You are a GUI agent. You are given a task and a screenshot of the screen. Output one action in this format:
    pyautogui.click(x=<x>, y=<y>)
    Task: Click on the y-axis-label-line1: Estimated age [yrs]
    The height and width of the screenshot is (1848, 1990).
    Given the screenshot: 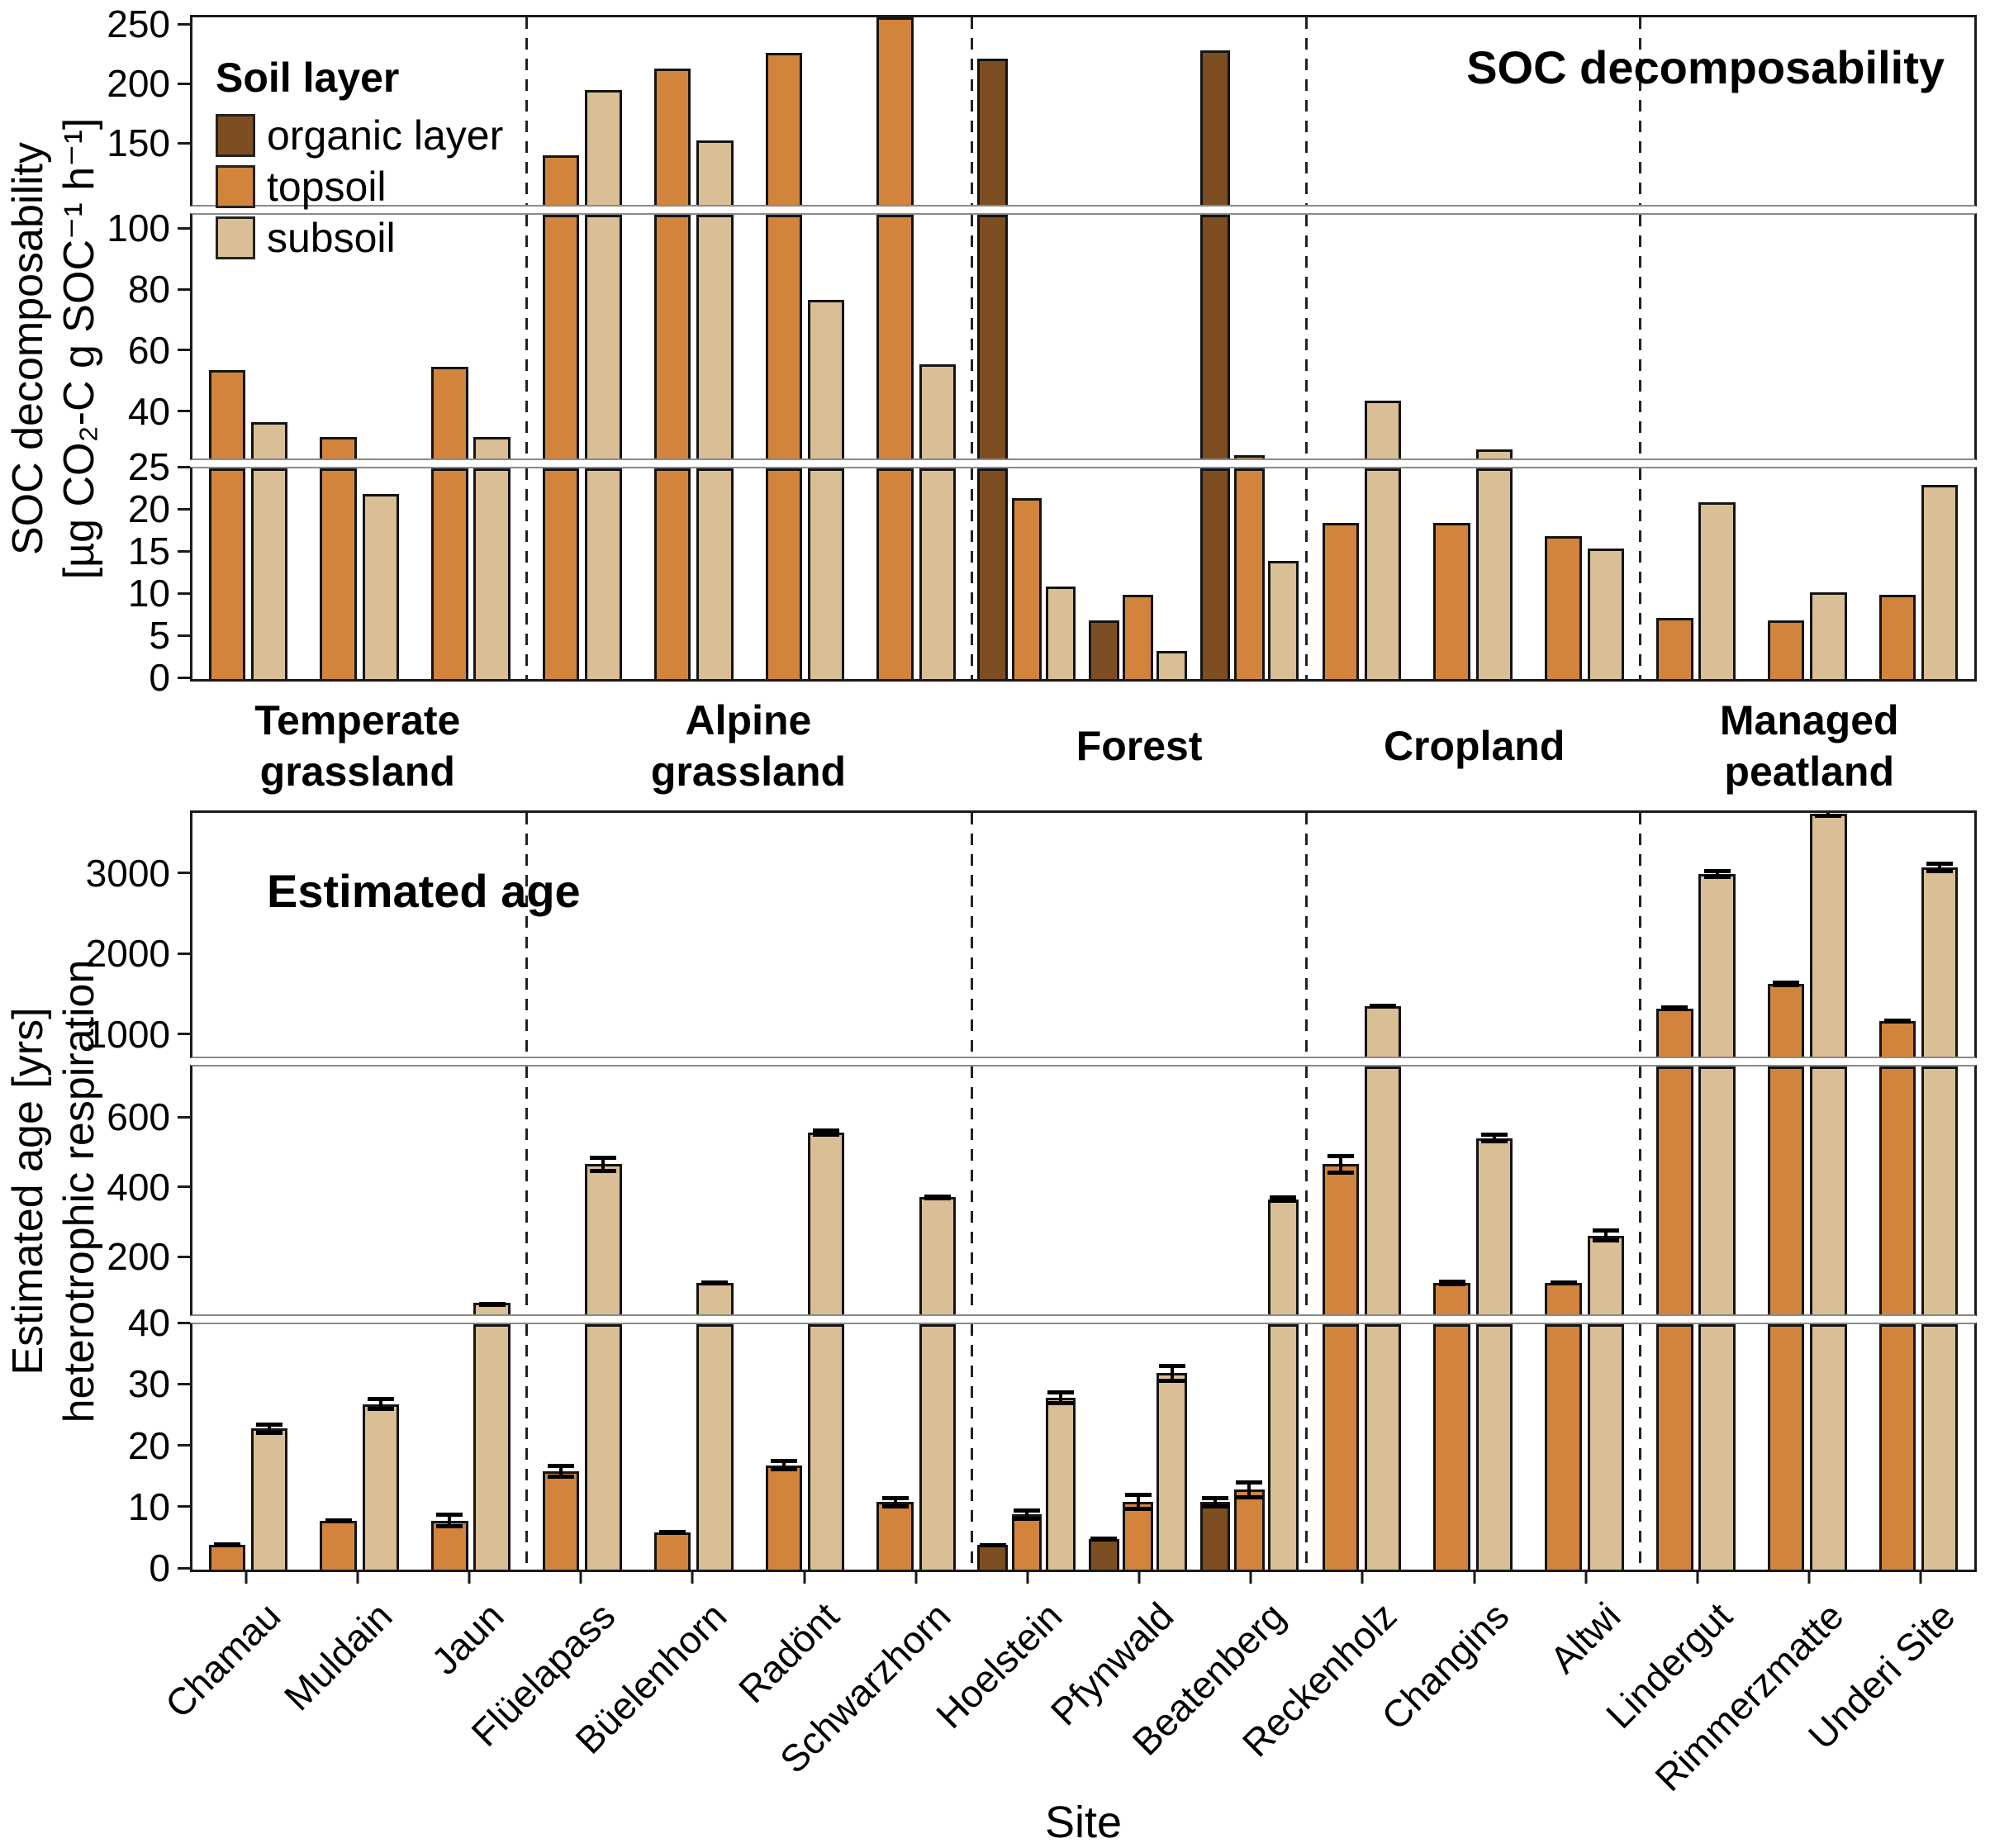 What is the action you would take?
    pyautogui.click(x=28, y=1191)
    